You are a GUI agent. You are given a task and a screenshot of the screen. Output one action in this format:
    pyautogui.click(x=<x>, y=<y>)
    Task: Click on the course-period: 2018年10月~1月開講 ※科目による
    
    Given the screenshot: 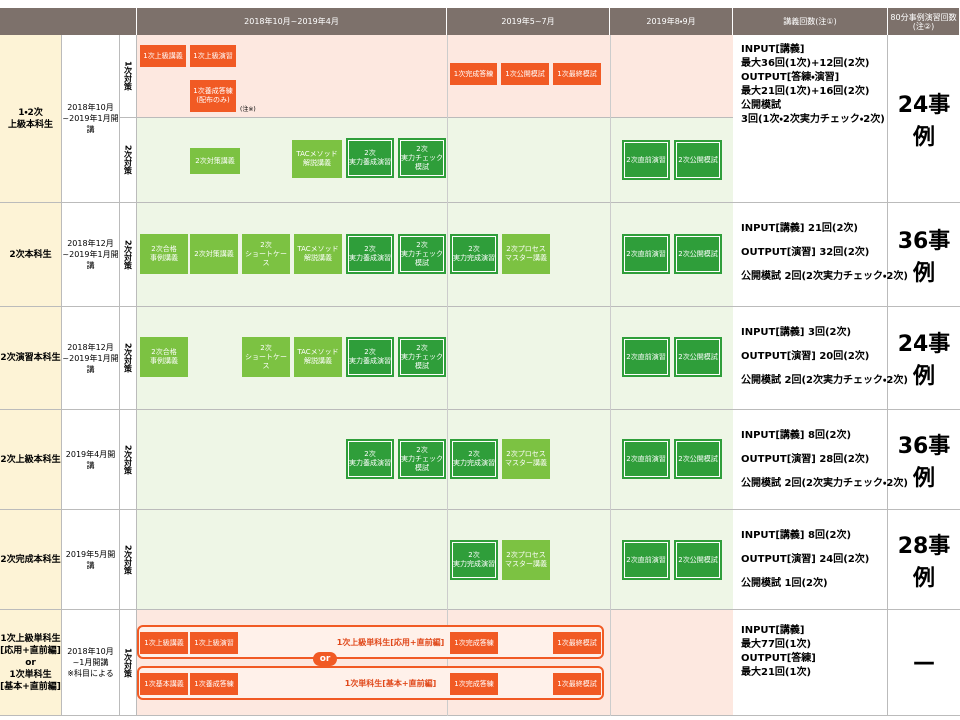 What is the action you would take?
    pyautogui.click(x=91, y=663)
    